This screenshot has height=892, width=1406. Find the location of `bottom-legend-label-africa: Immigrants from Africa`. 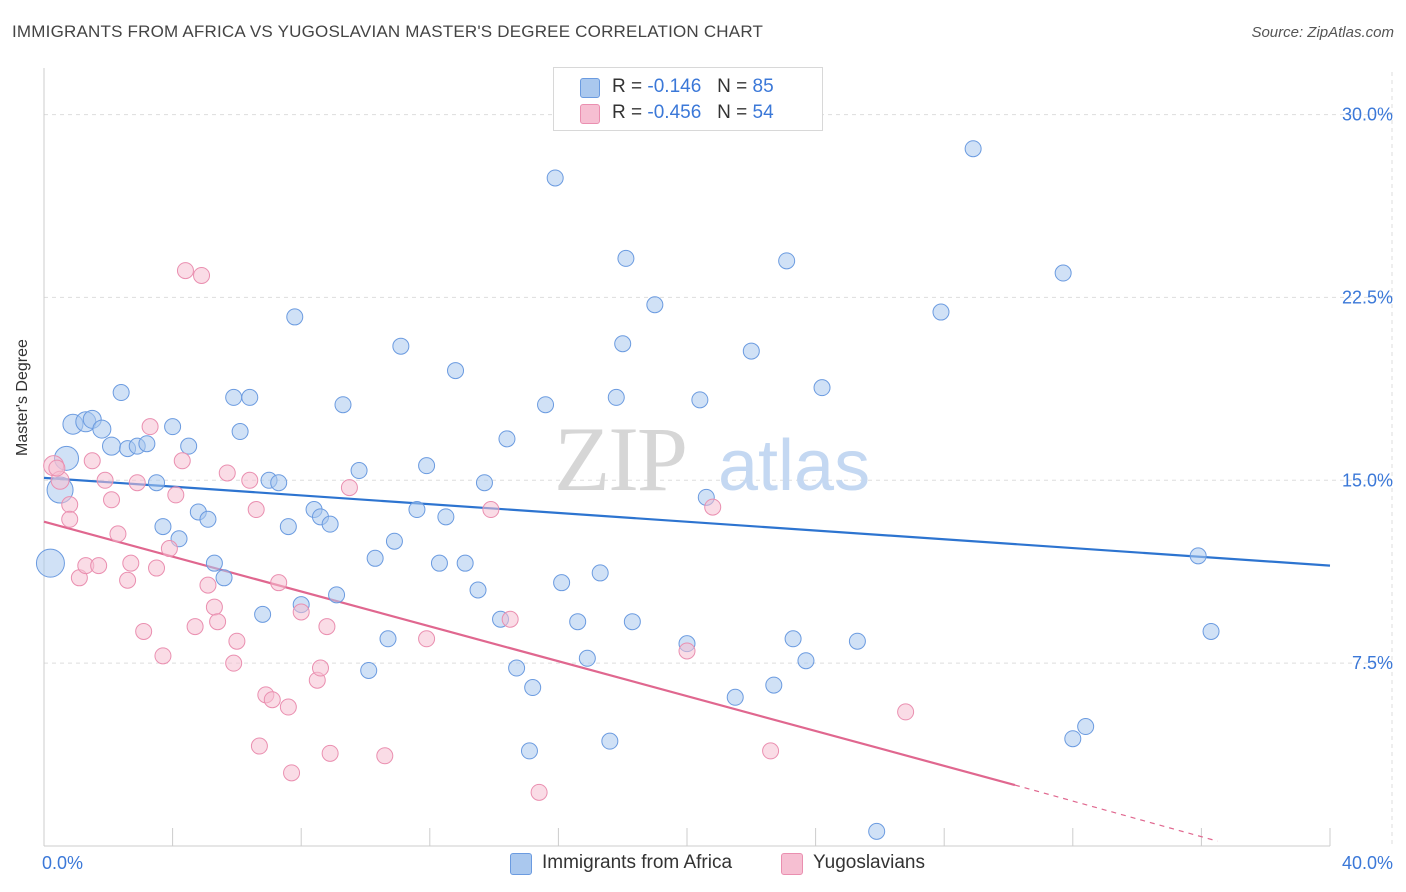

bottom-legend-label-africa: Immigrants from Africa is located at coordinates (637, 862).